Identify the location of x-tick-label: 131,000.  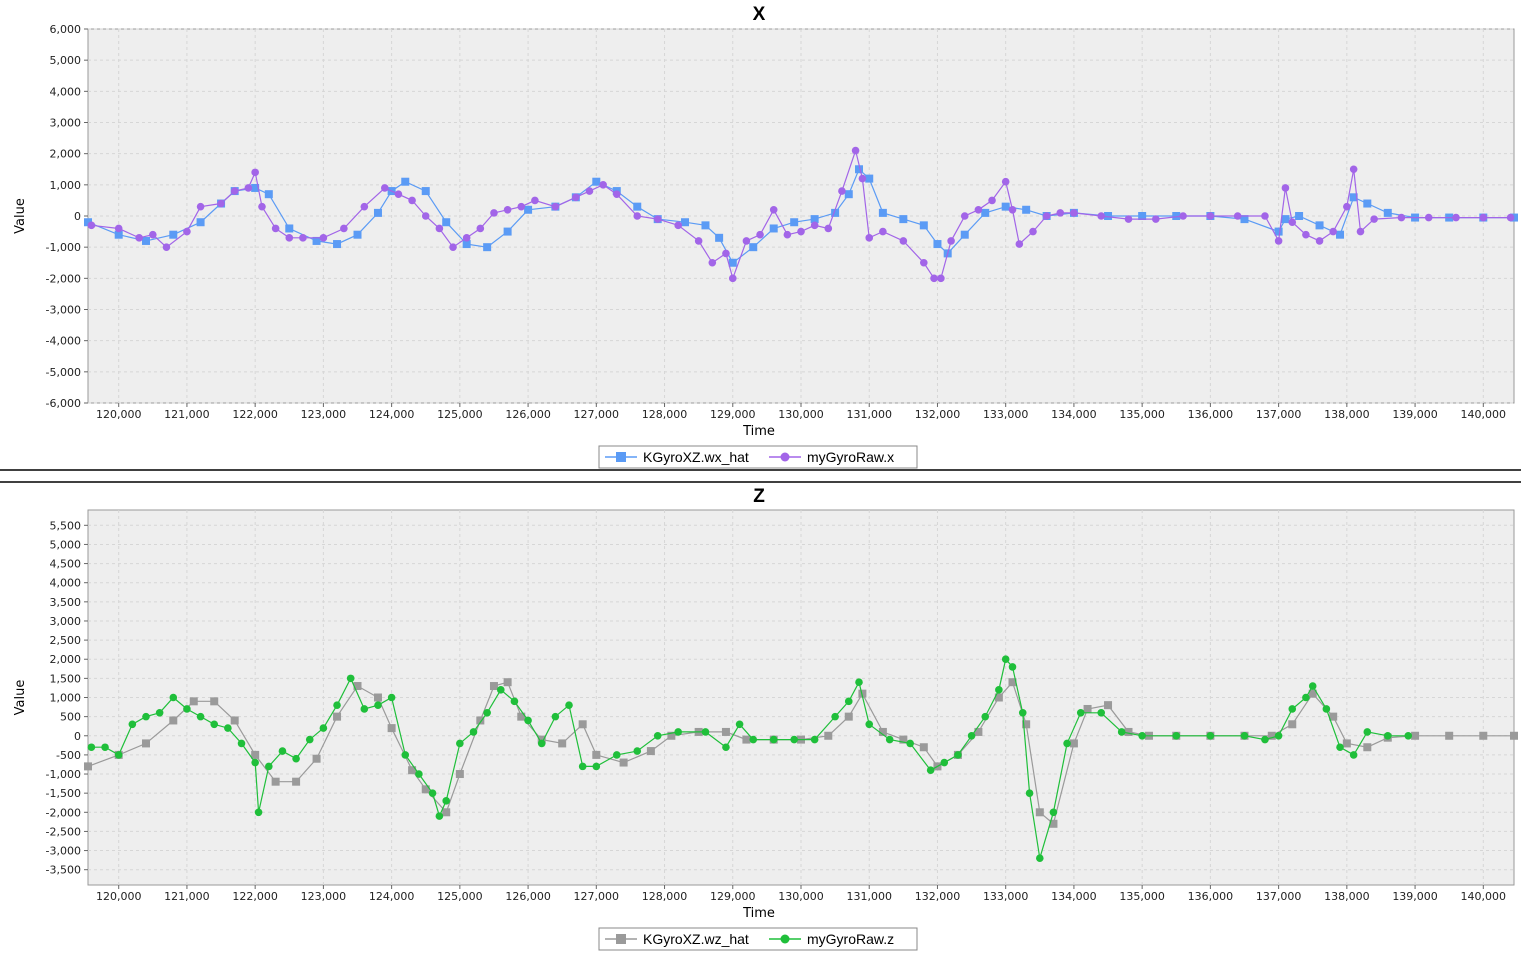
(869, 414).